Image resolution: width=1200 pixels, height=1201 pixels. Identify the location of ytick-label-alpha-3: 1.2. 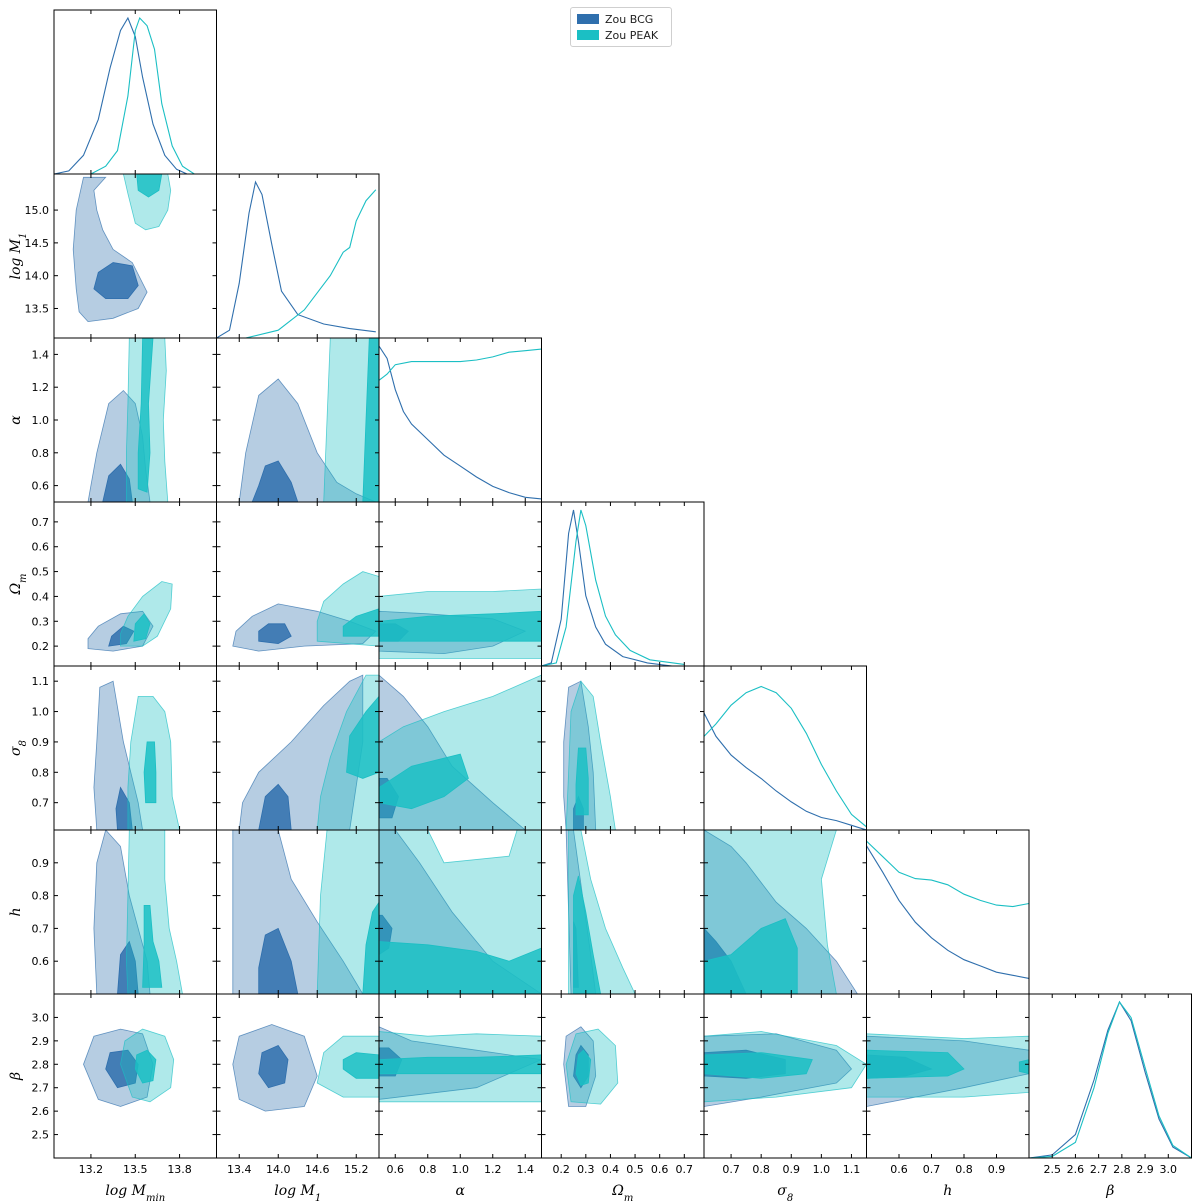
(41, 387).